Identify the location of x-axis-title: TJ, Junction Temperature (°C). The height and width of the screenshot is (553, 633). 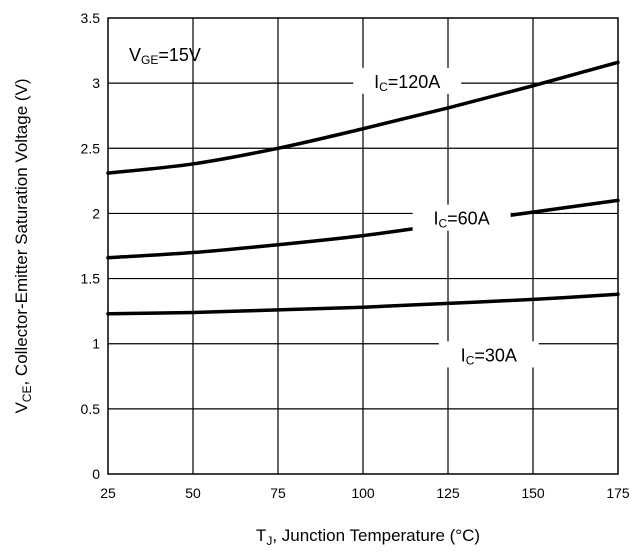
(368, 537).